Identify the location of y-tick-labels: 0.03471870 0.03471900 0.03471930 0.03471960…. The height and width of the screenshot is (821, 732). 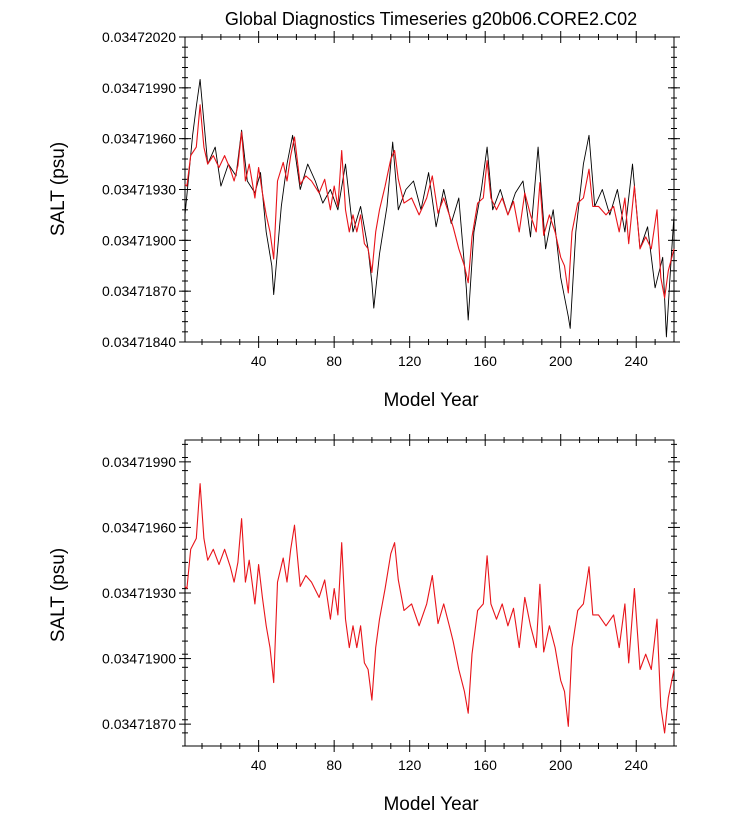
(139, 593).